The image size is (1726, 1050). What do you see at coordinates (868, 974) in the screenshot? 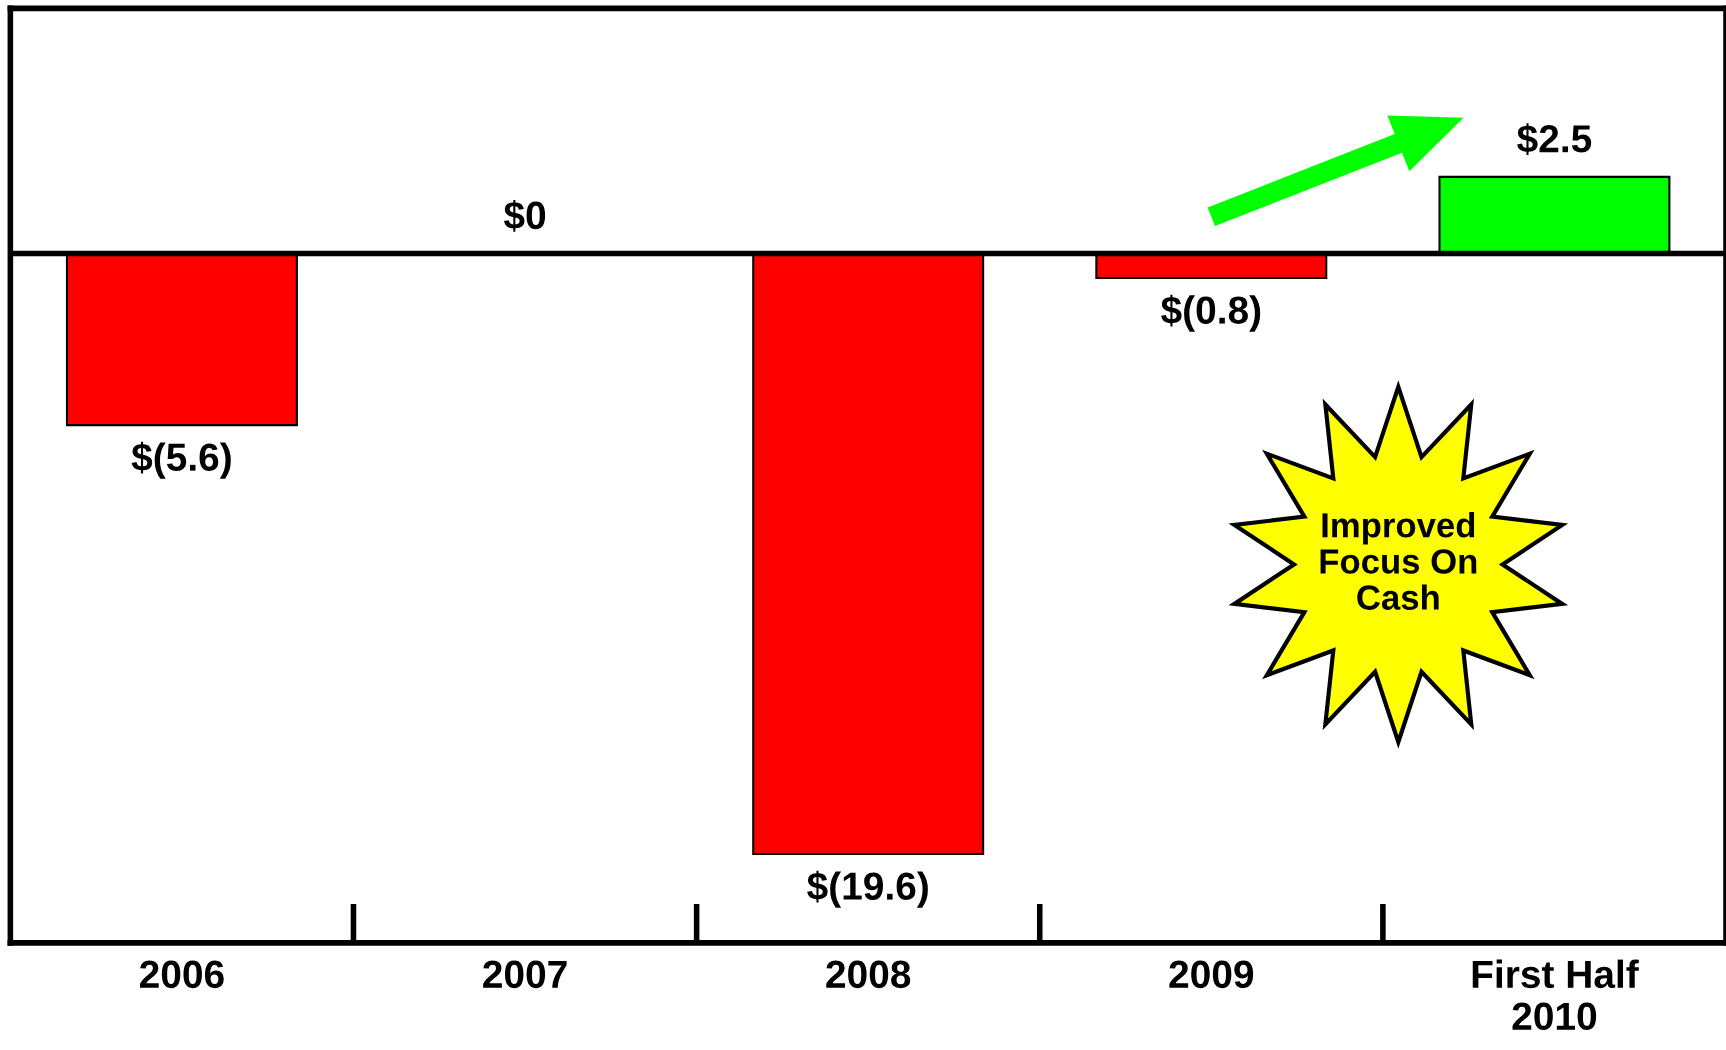
I see `x-tick-label: 2008` at bounding box center [868, 974].